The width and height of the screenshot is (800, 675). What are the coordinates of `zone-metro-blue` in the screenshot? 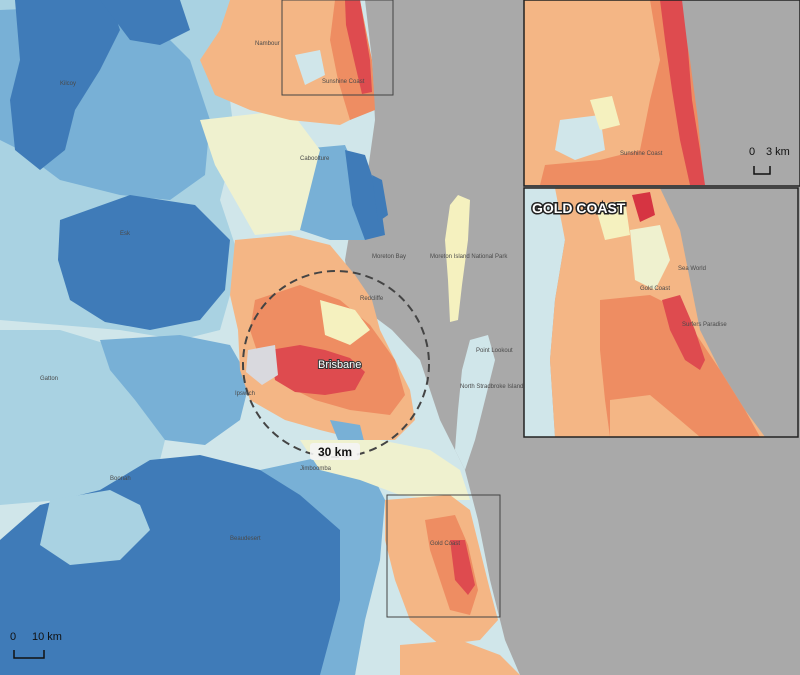 It's located at (347, 432).